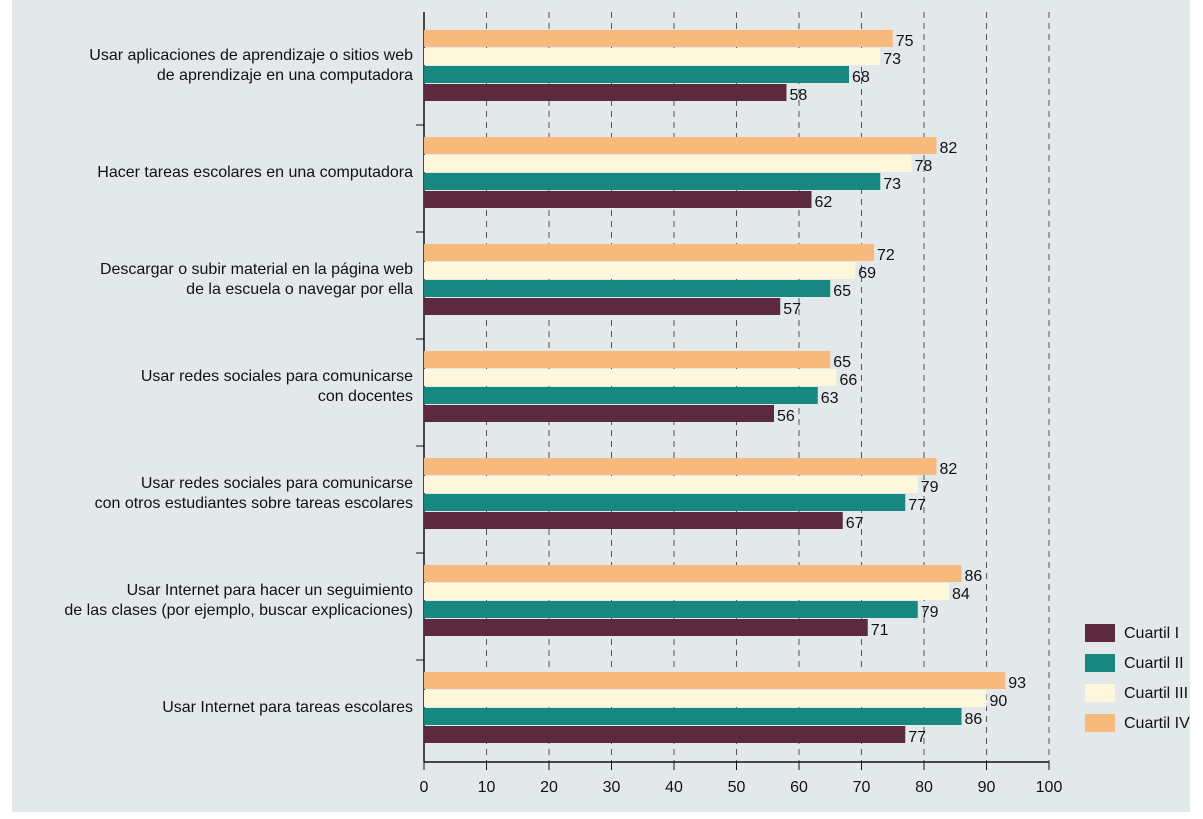 The height and width of the screenshot is (819, 1203). Describe the element at coordinates (1017, 683) in the screenshot. I see `value-label: 93` at that location.